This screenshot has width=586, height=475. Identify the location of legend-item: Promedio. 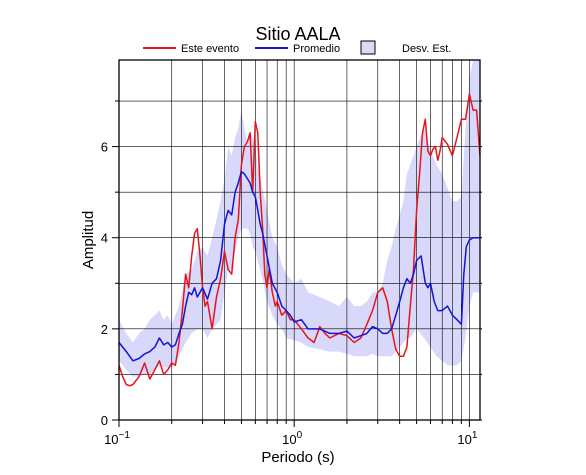
(297, 49).